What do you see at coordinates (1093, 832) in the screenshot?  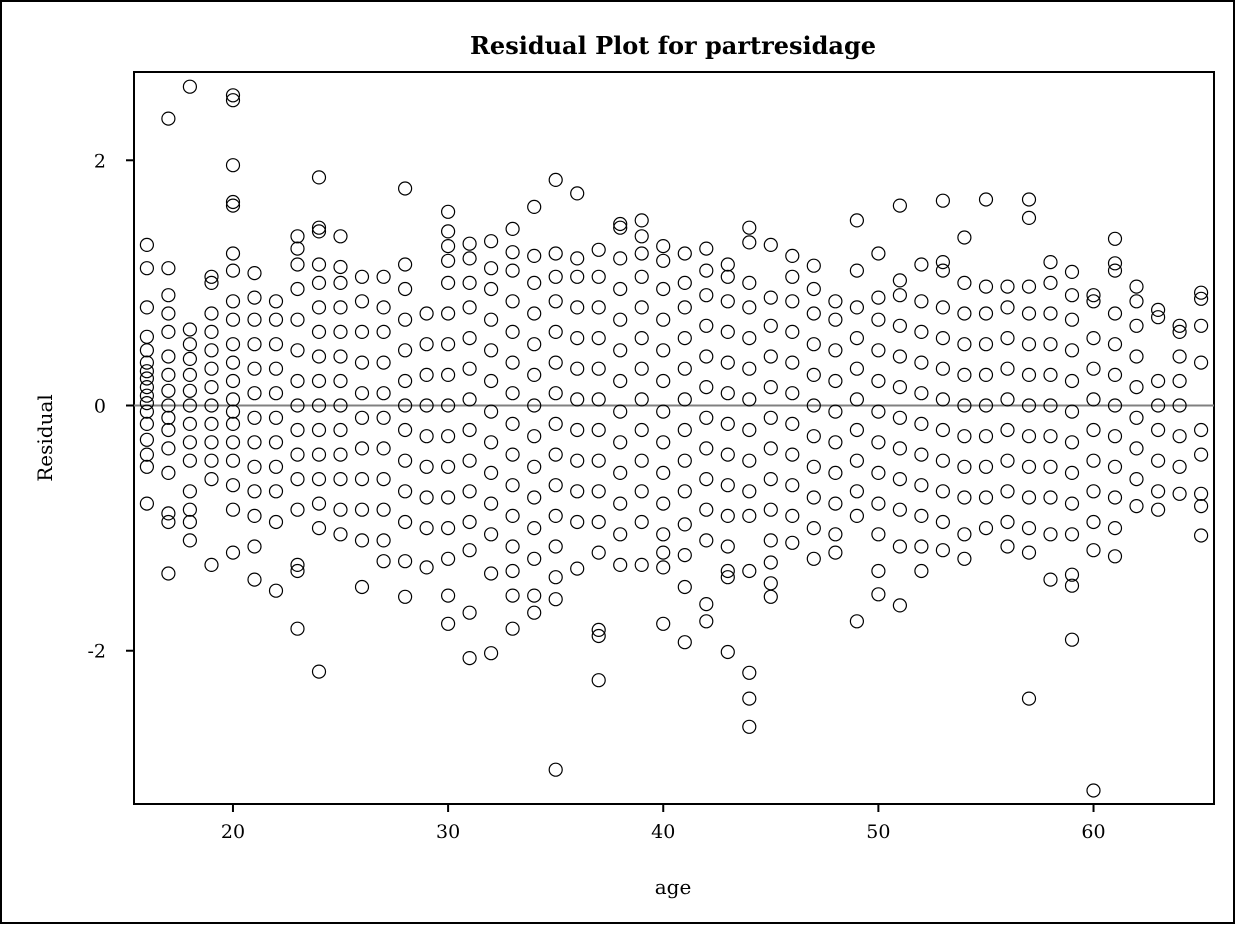 I see `x-tick-label: 60` at bounding box center [1093, 832].